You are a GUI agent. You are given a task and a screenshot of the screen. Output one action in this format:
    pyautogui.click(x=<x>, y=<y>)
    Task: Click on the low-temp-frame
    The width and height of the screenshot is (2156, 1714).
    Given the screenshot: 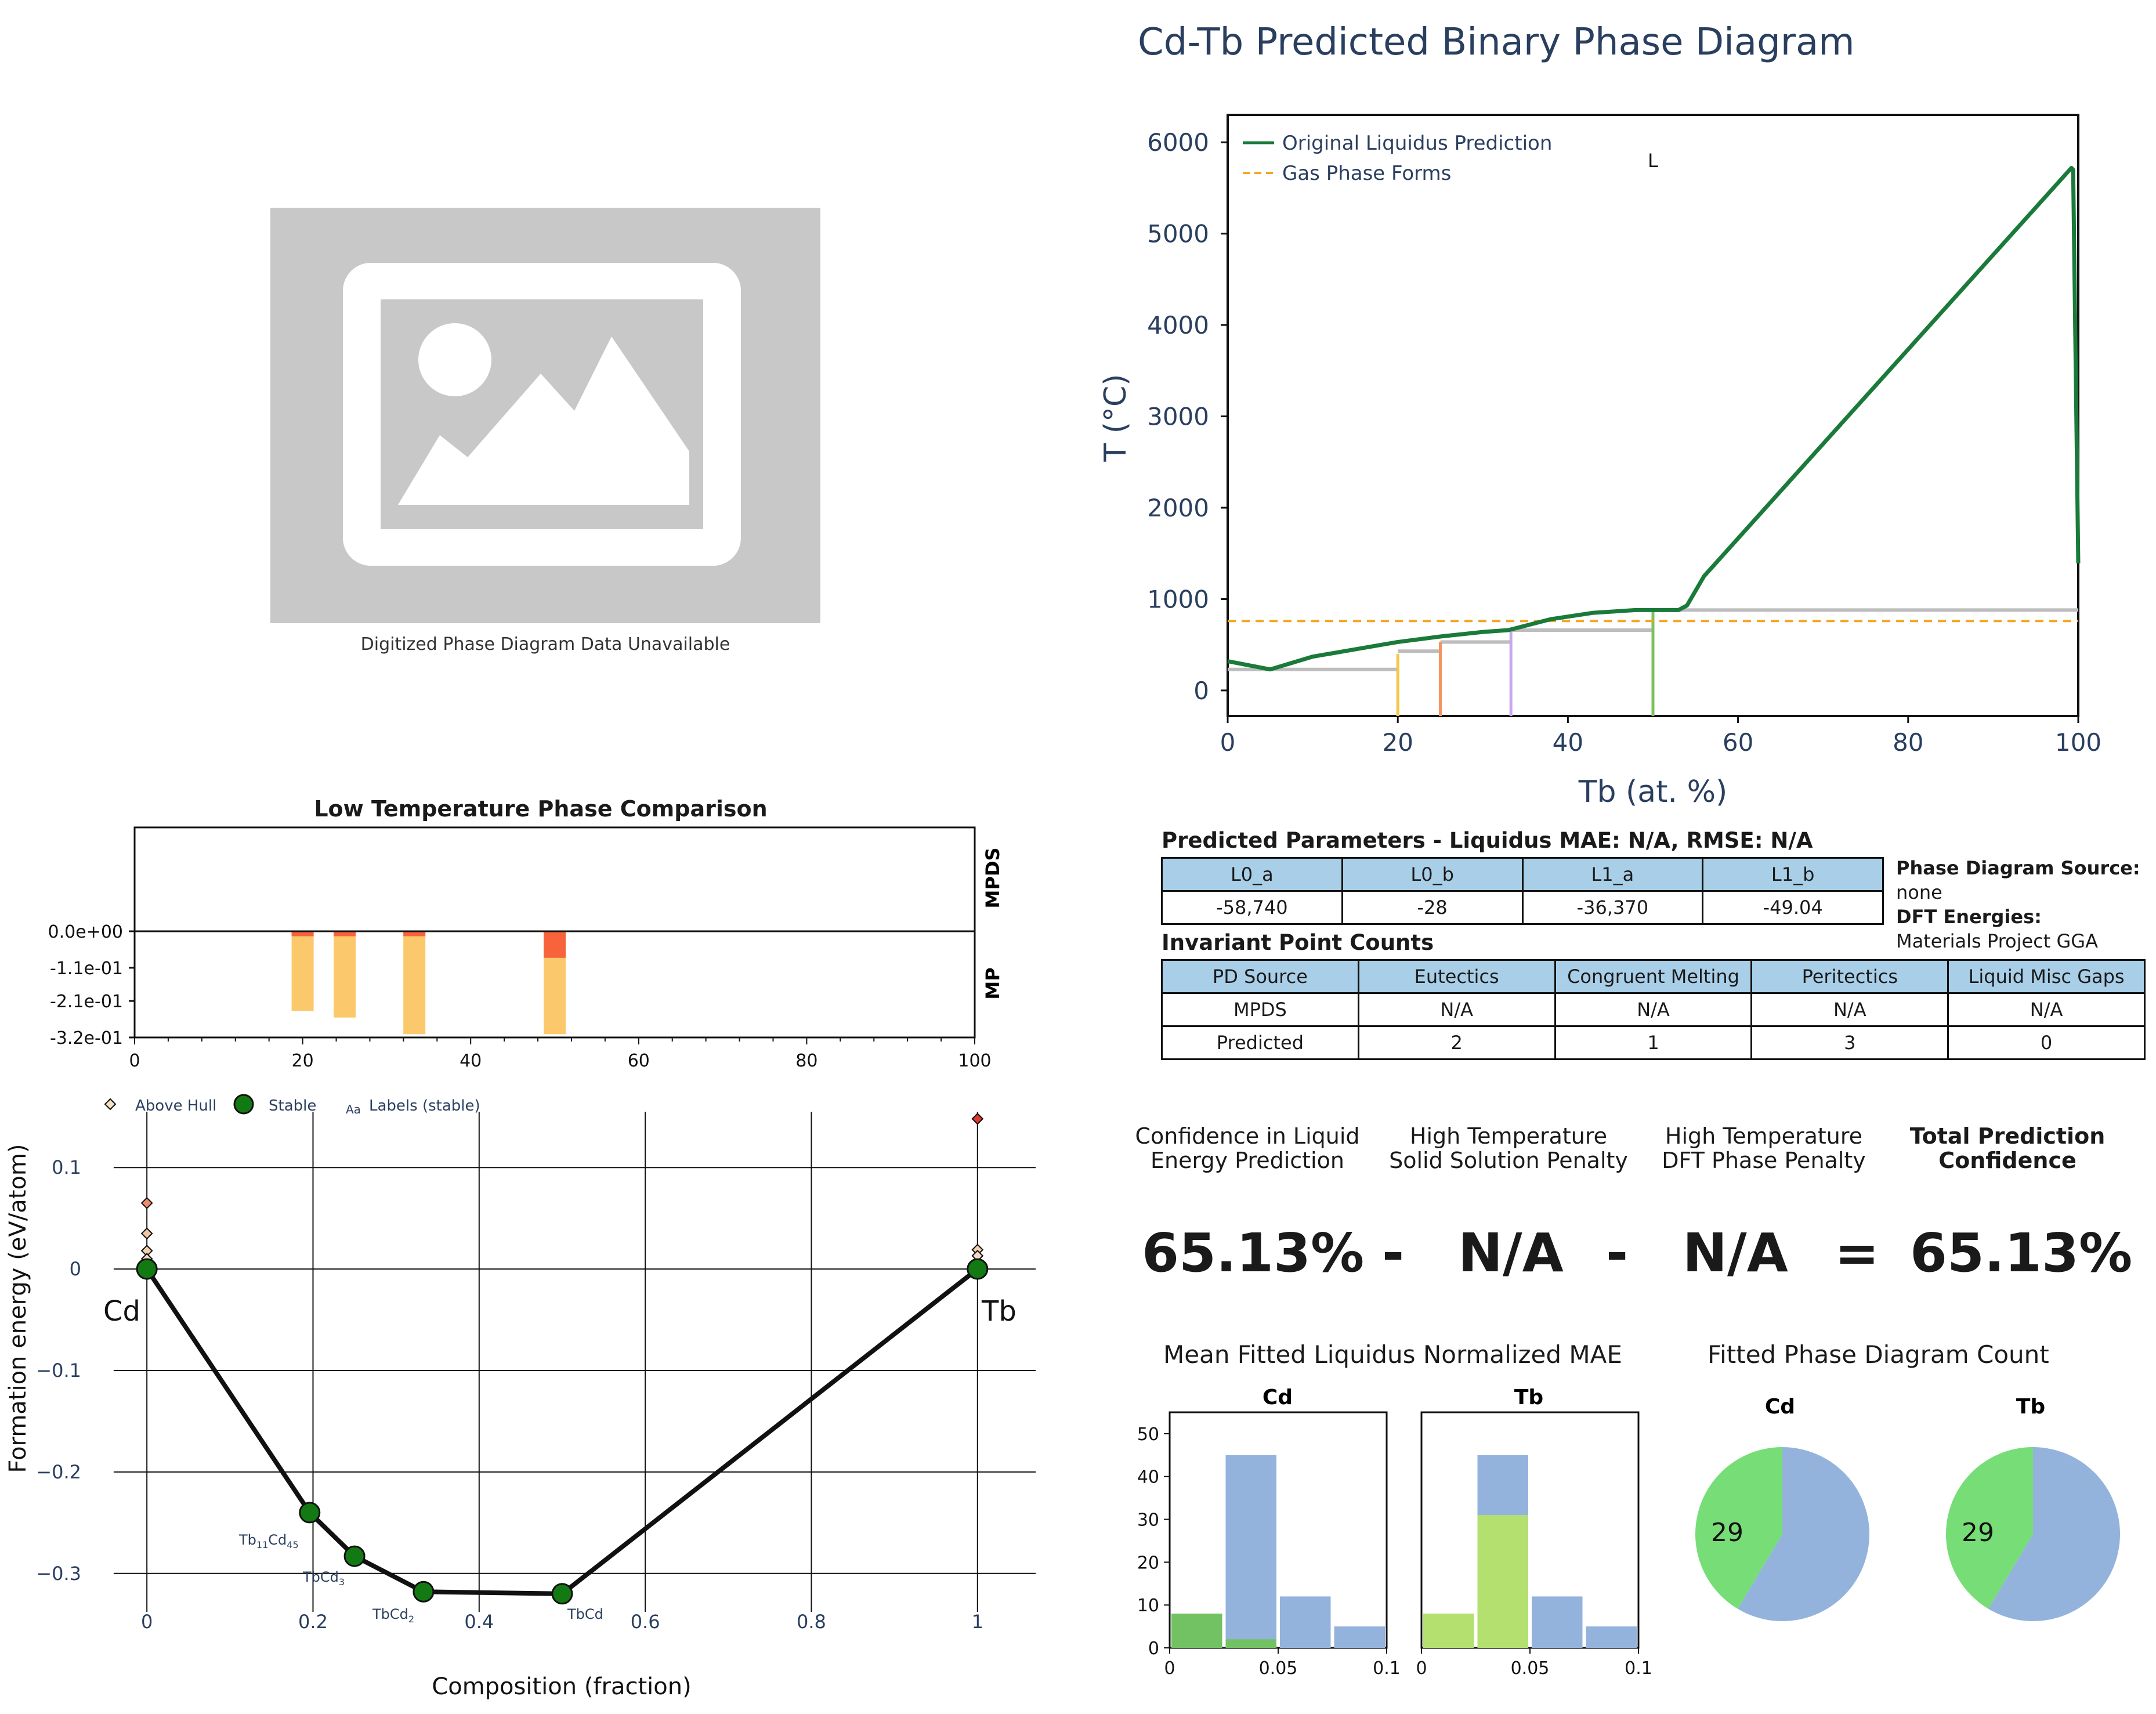 What is the action you would take?
    pyautogui.click(x=554, y=933)
    